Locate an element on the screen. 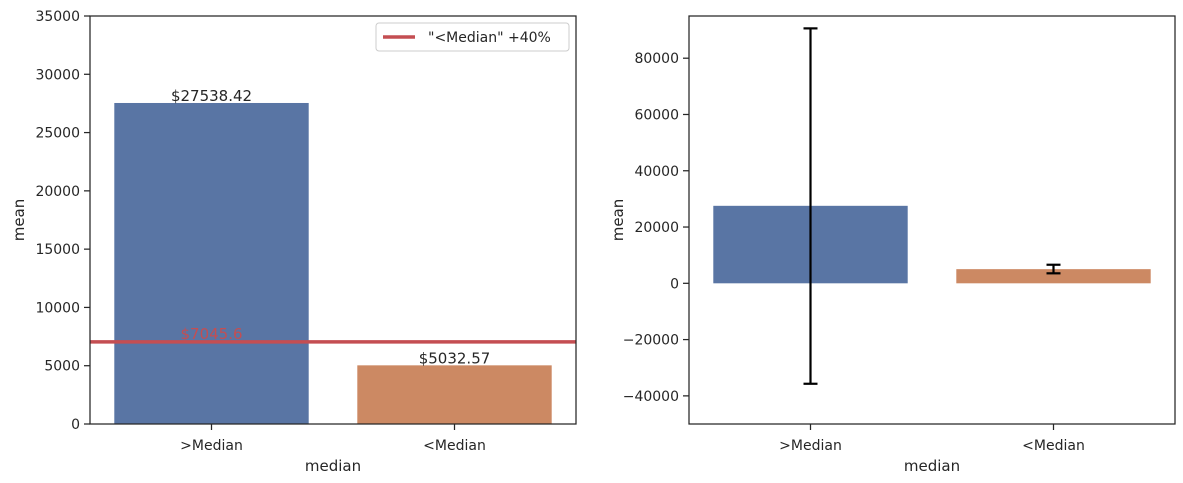 This screenshot has width=1183, height=483. x-ticks-left: >Median <Median is located at coordinates (333, 439).